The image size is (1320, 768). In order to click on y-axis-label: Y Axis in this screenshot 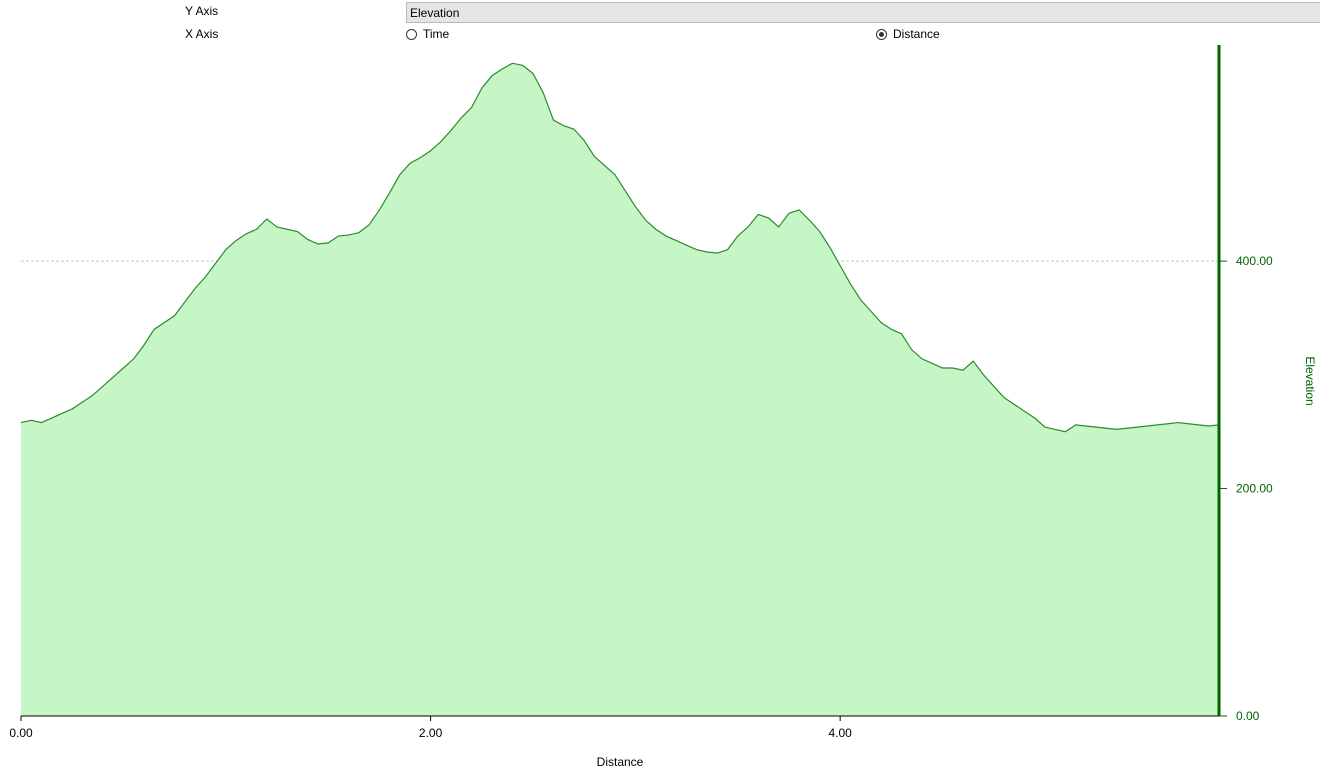, I will do `click(202, 11)`.